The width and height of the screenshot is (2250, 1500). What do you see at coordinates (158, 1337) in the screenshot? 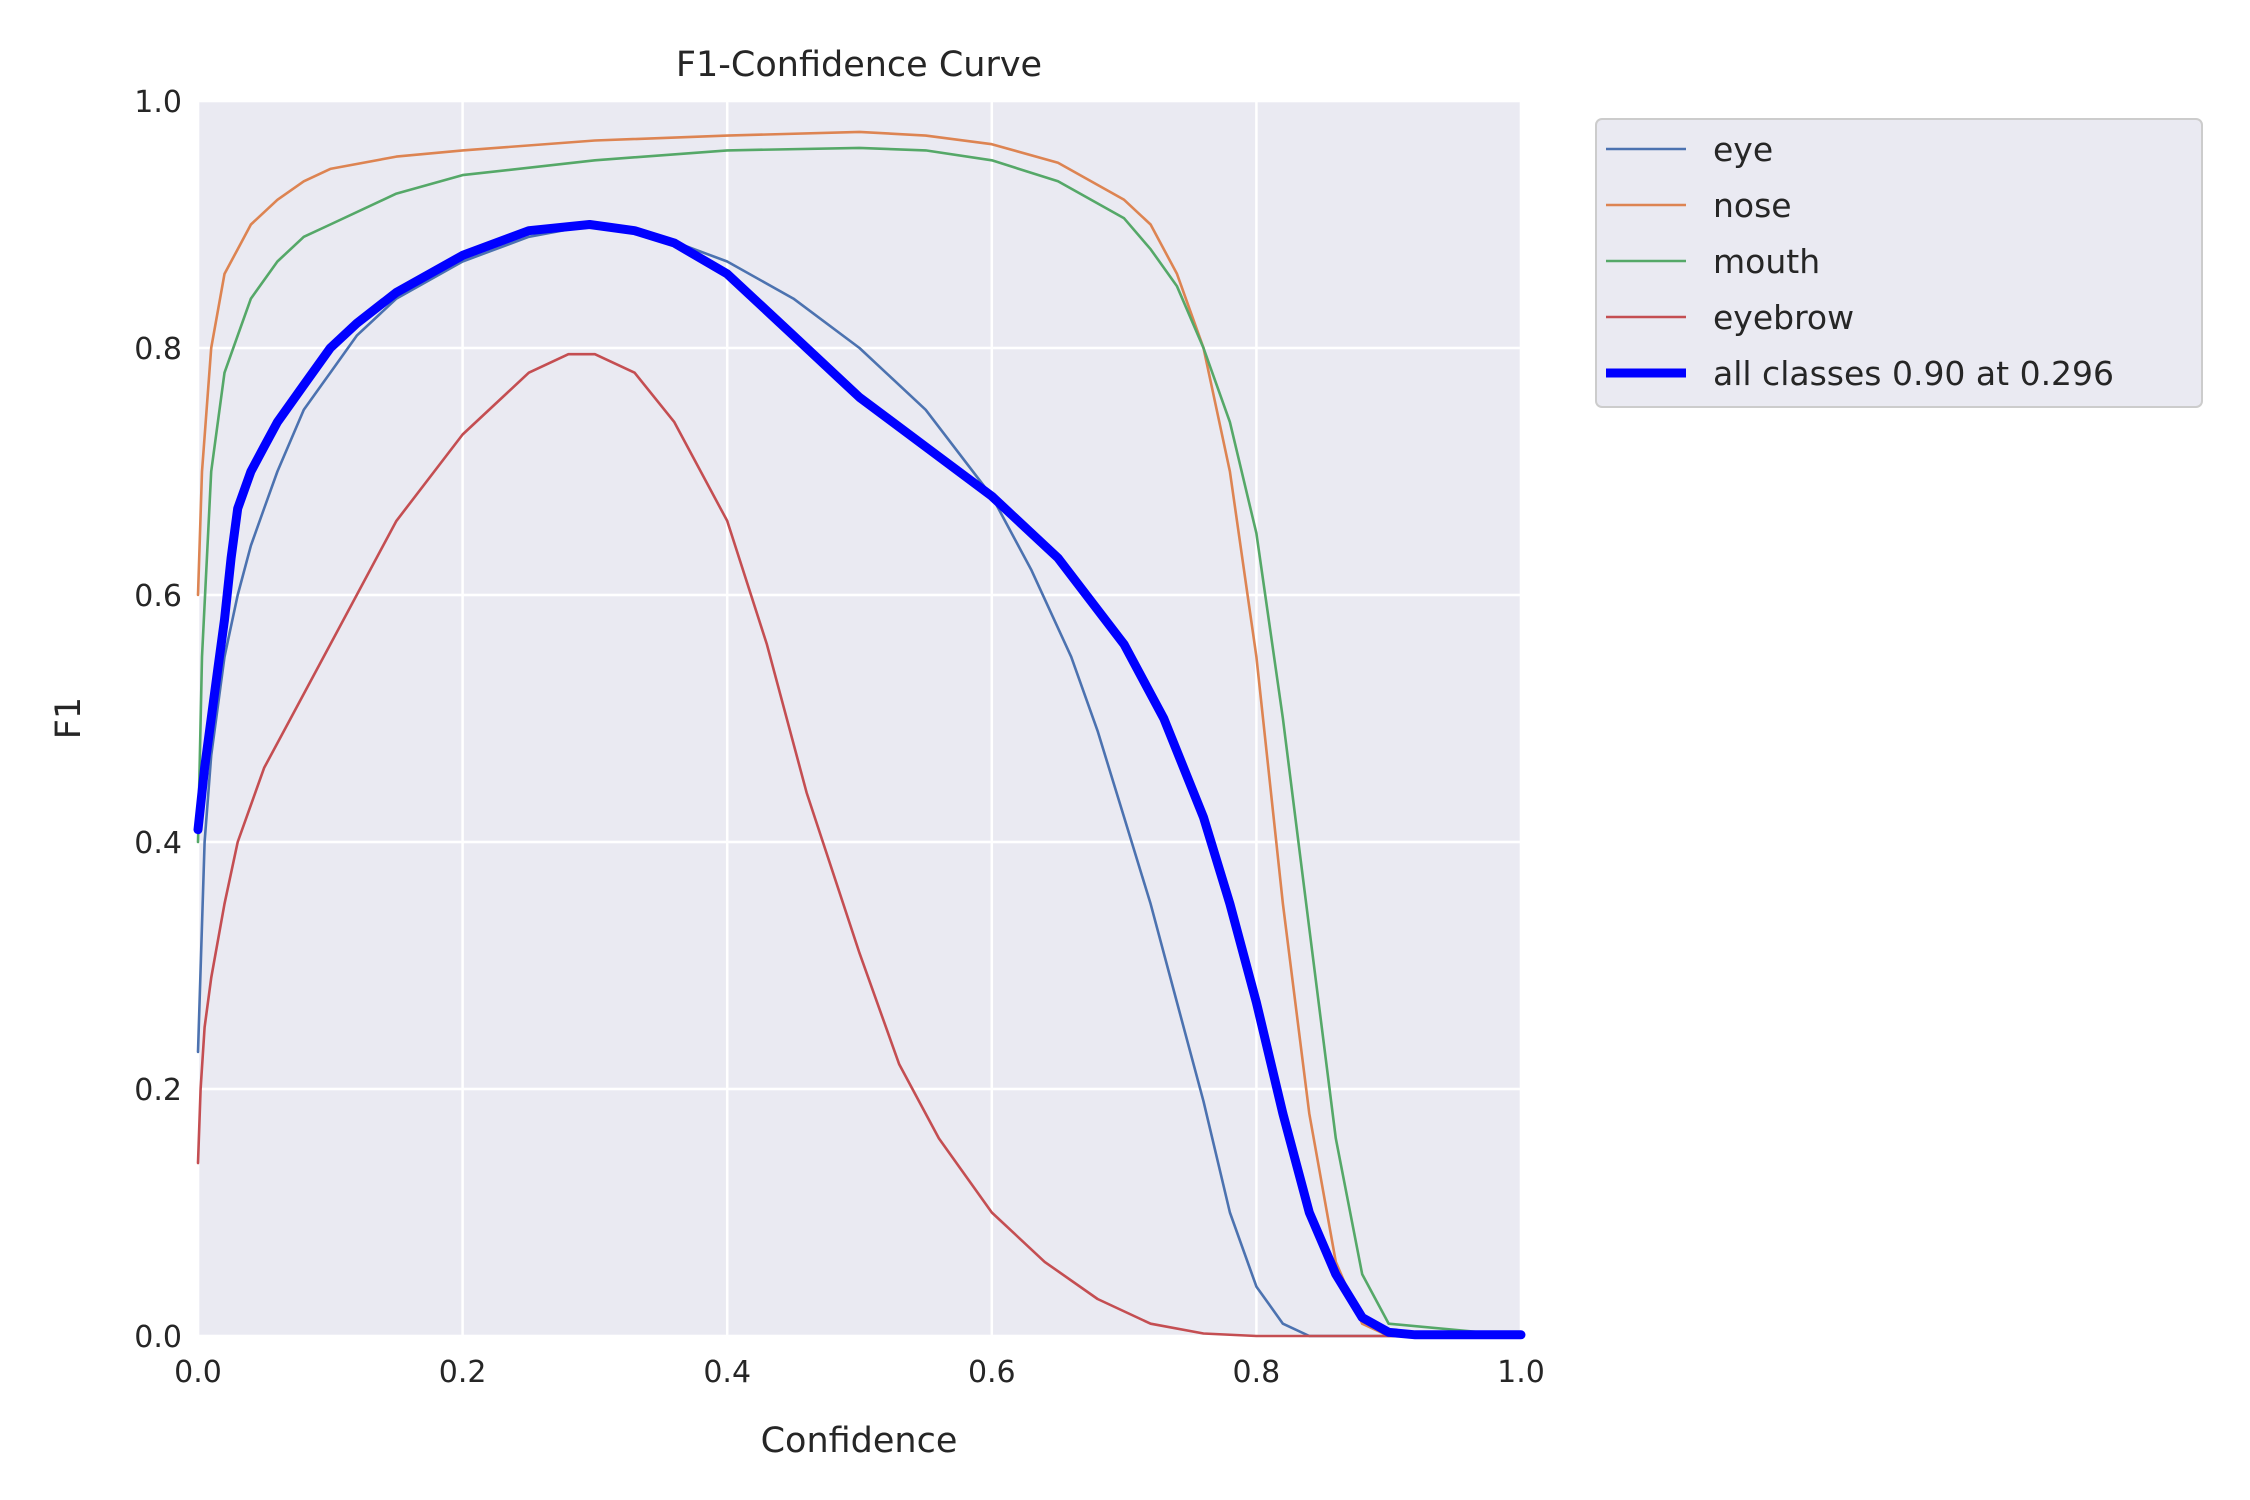
I see `y-tick-label: 0.0` at bounding box center [158, 1337].